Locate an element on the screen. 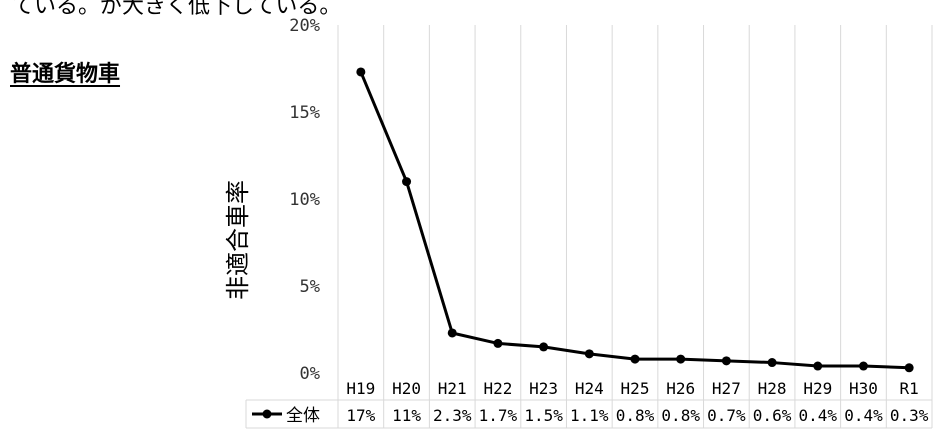 This screenshot has height=438, width=942. data-table-value: 1.1% is located at coordinates (589, 415).